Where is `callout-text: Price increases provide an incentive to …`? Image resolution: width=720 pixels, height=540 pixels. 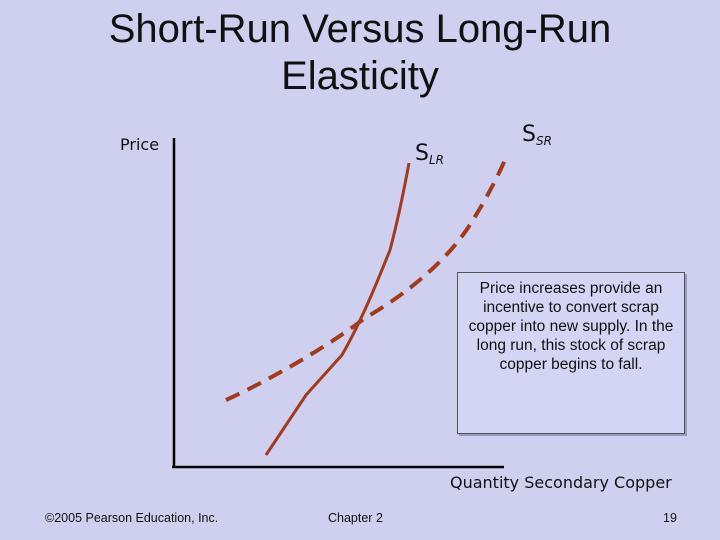
callout-text: Price increases provide an incentive to … is located at coordinates (571, 326).